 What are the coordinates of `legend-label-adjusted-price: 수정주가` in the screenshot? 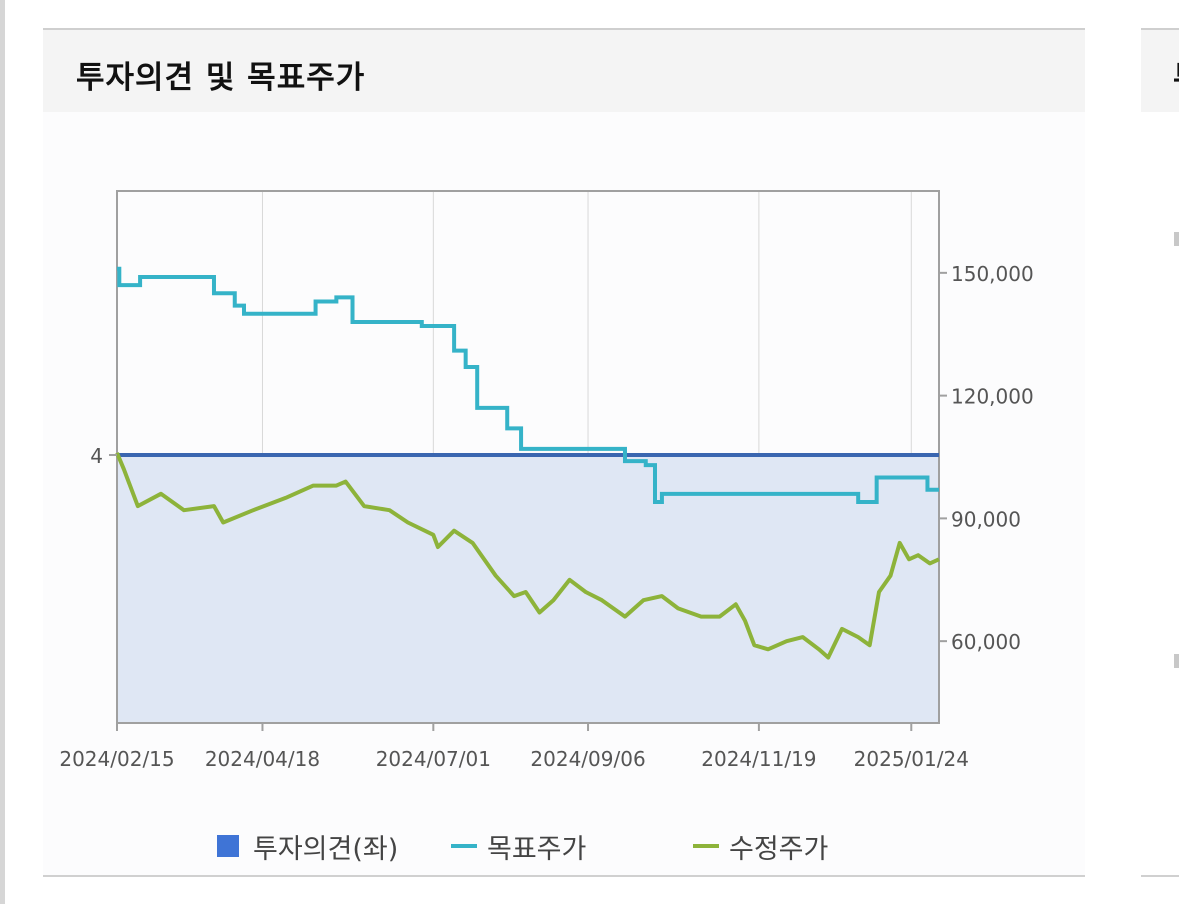 It's located at (779, 849).